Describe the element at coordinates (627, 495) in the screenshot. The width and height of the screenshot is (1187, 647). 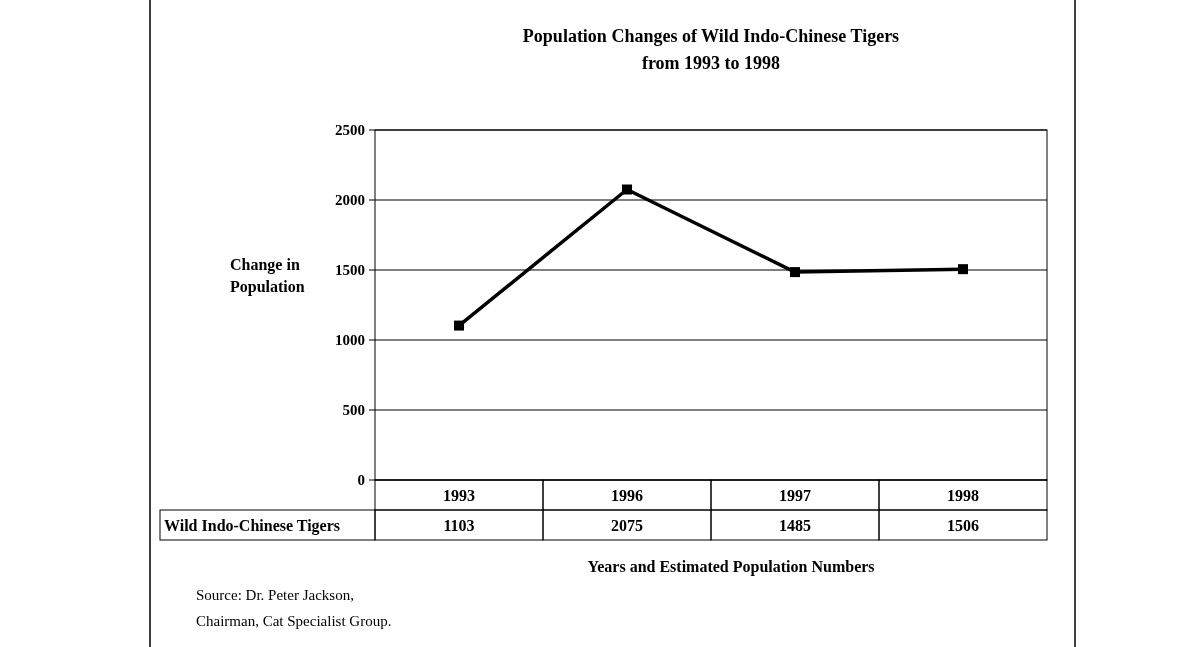
I see `x-tick-label: 1996` at that location.